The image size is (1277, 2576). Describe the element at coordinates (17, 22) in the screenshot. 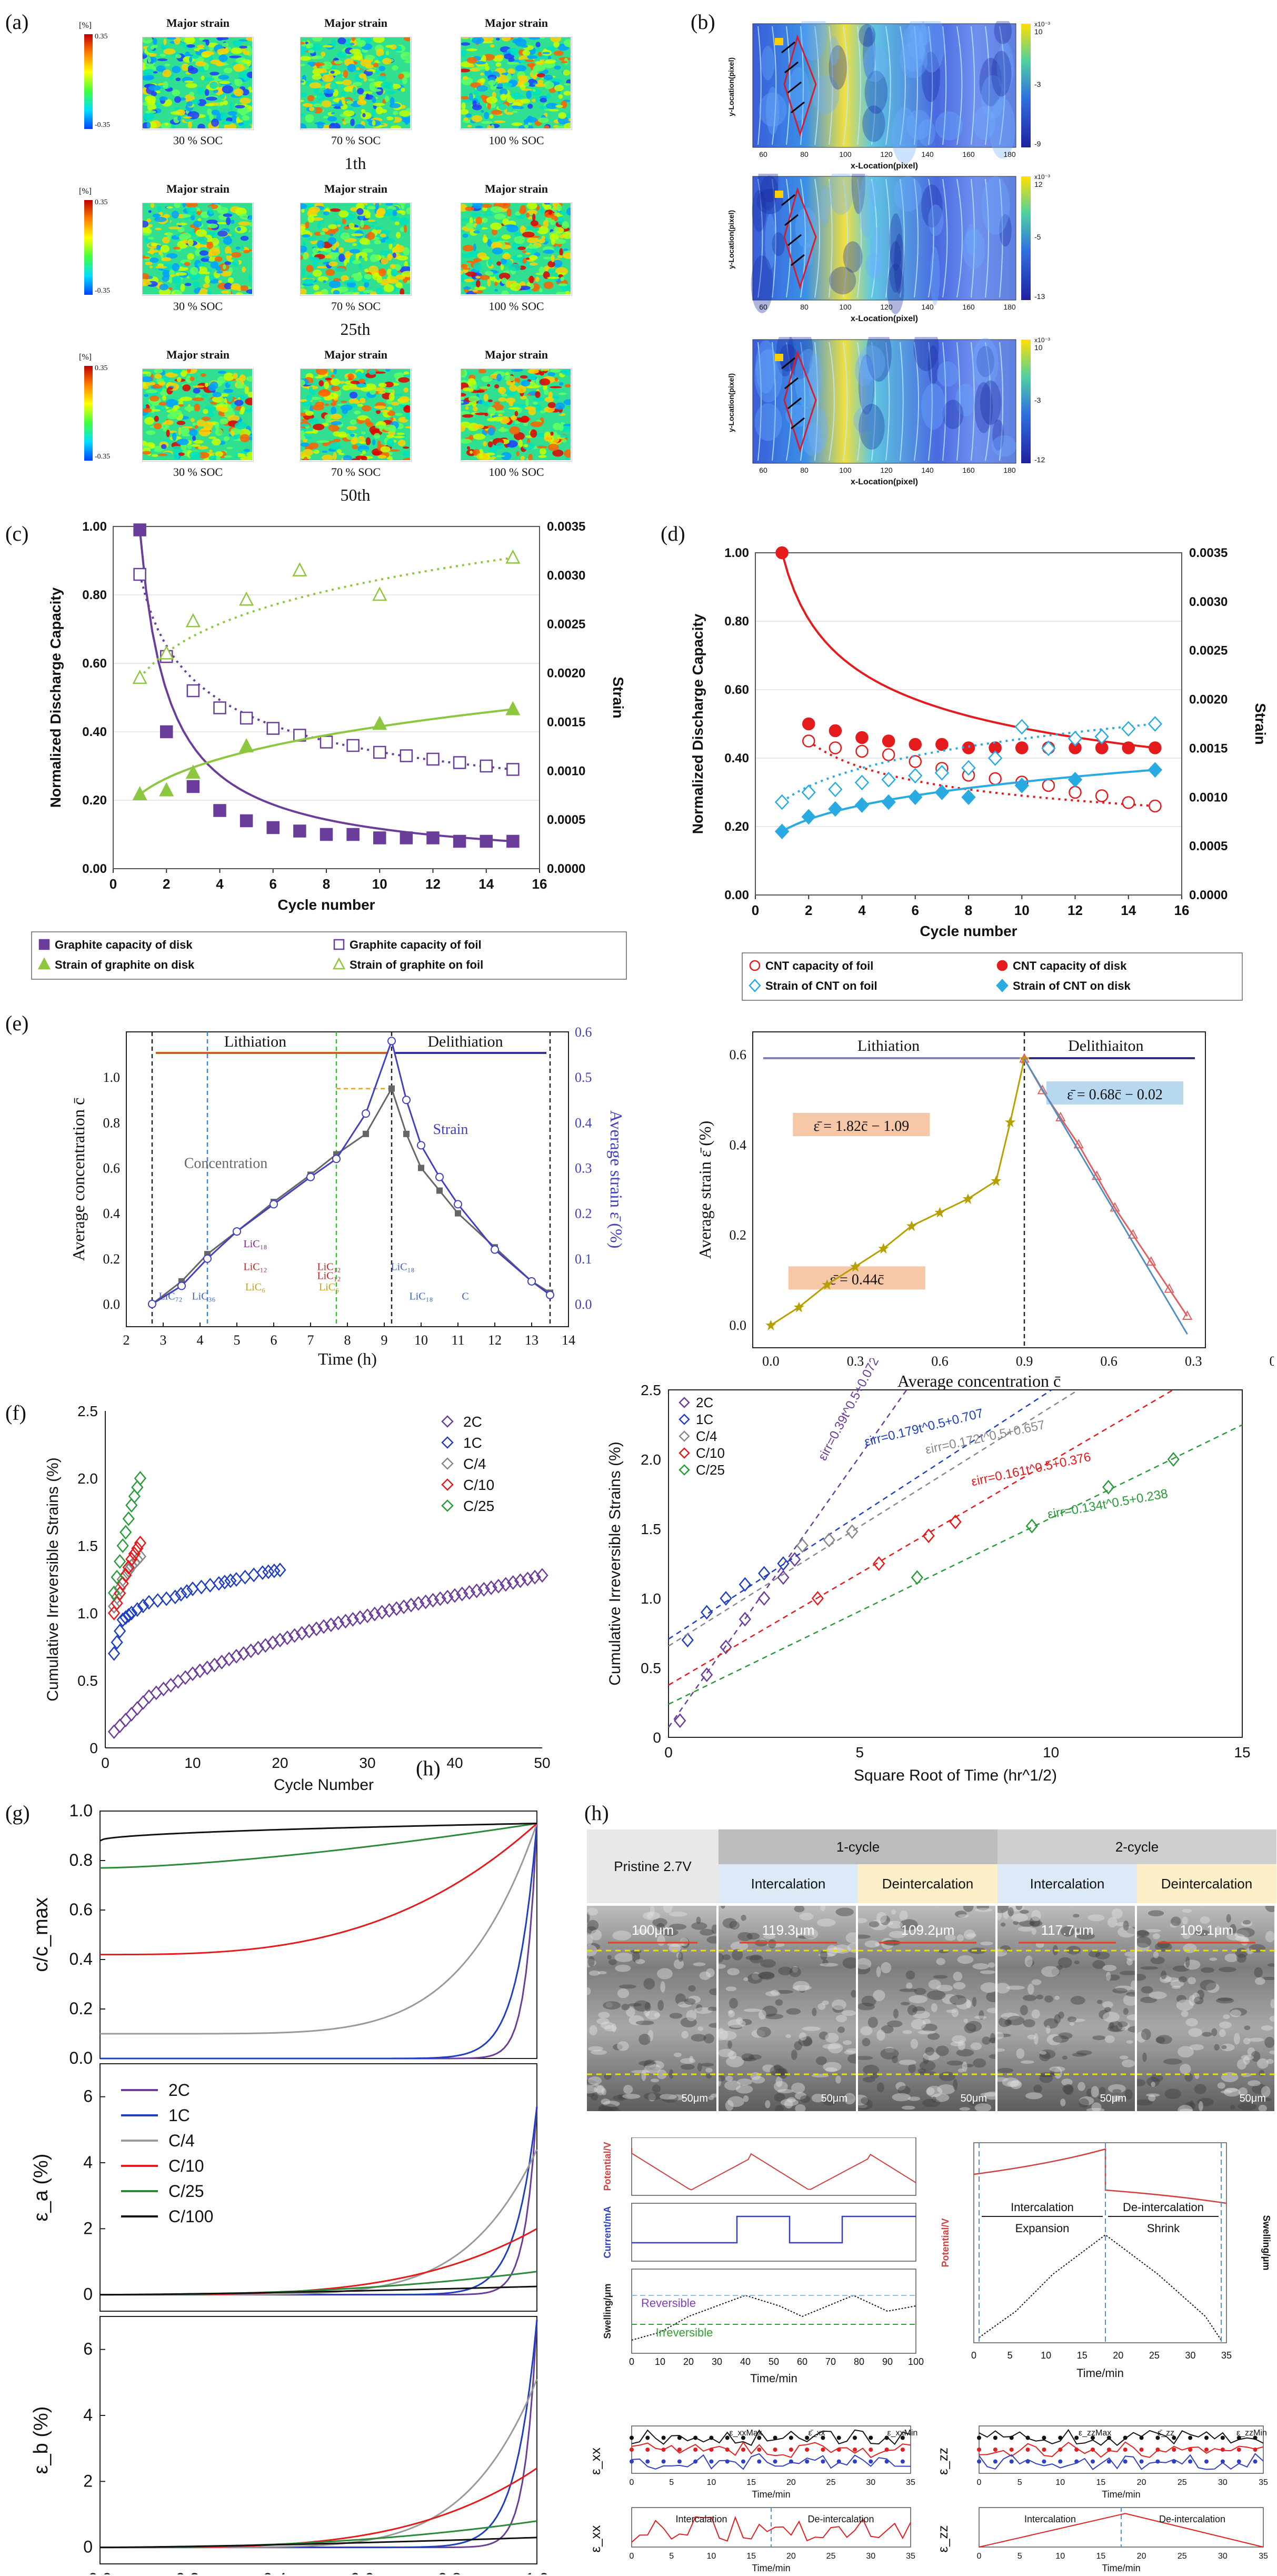

I see `panel-a-label: (a)` at that location.